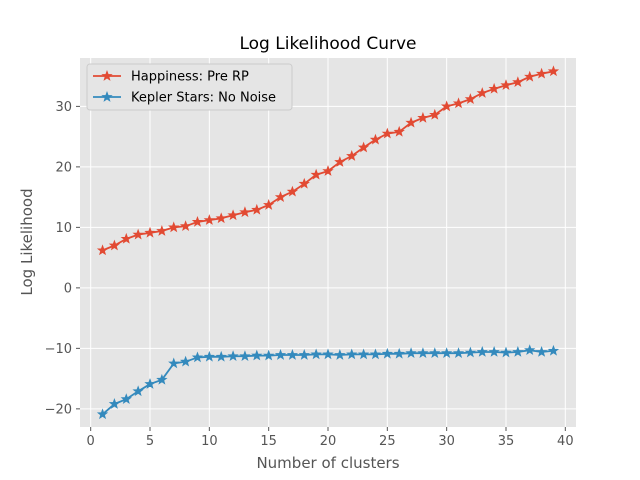 Image resolution: width=640 pixels, height=480 pixels. I want to click on x-tick-label: 40, so click(565, 441).